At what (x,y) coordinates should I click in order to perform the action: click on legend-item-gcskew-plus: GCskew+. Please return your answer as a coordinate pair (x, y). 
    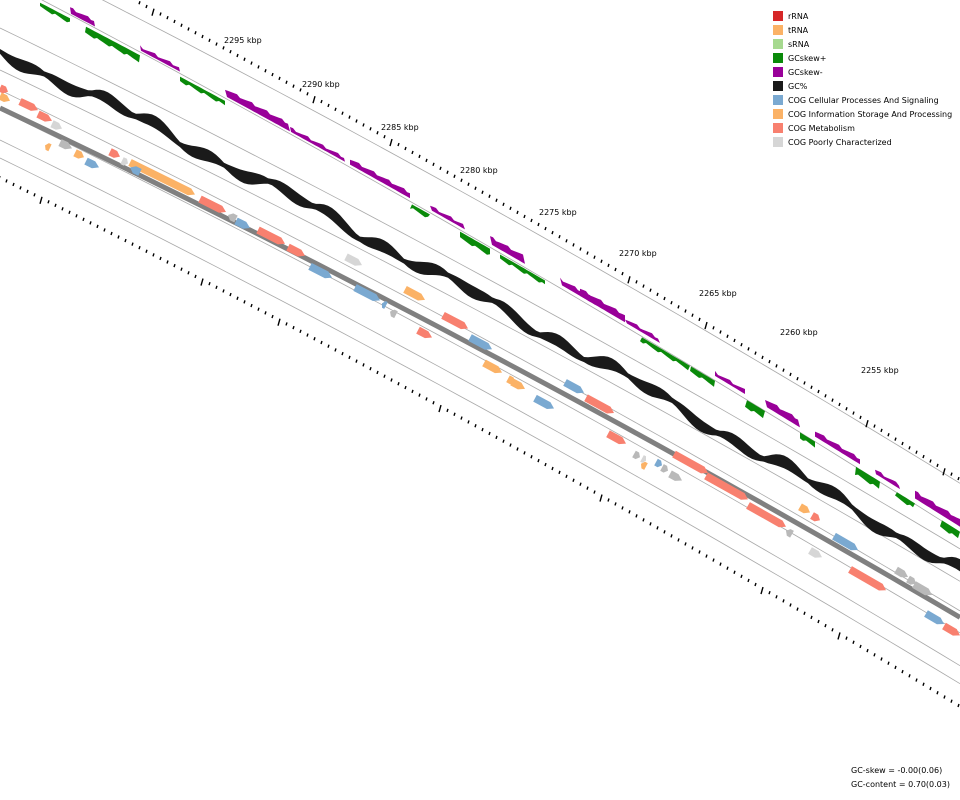
    Looking at the image, I should click on (862, 58).